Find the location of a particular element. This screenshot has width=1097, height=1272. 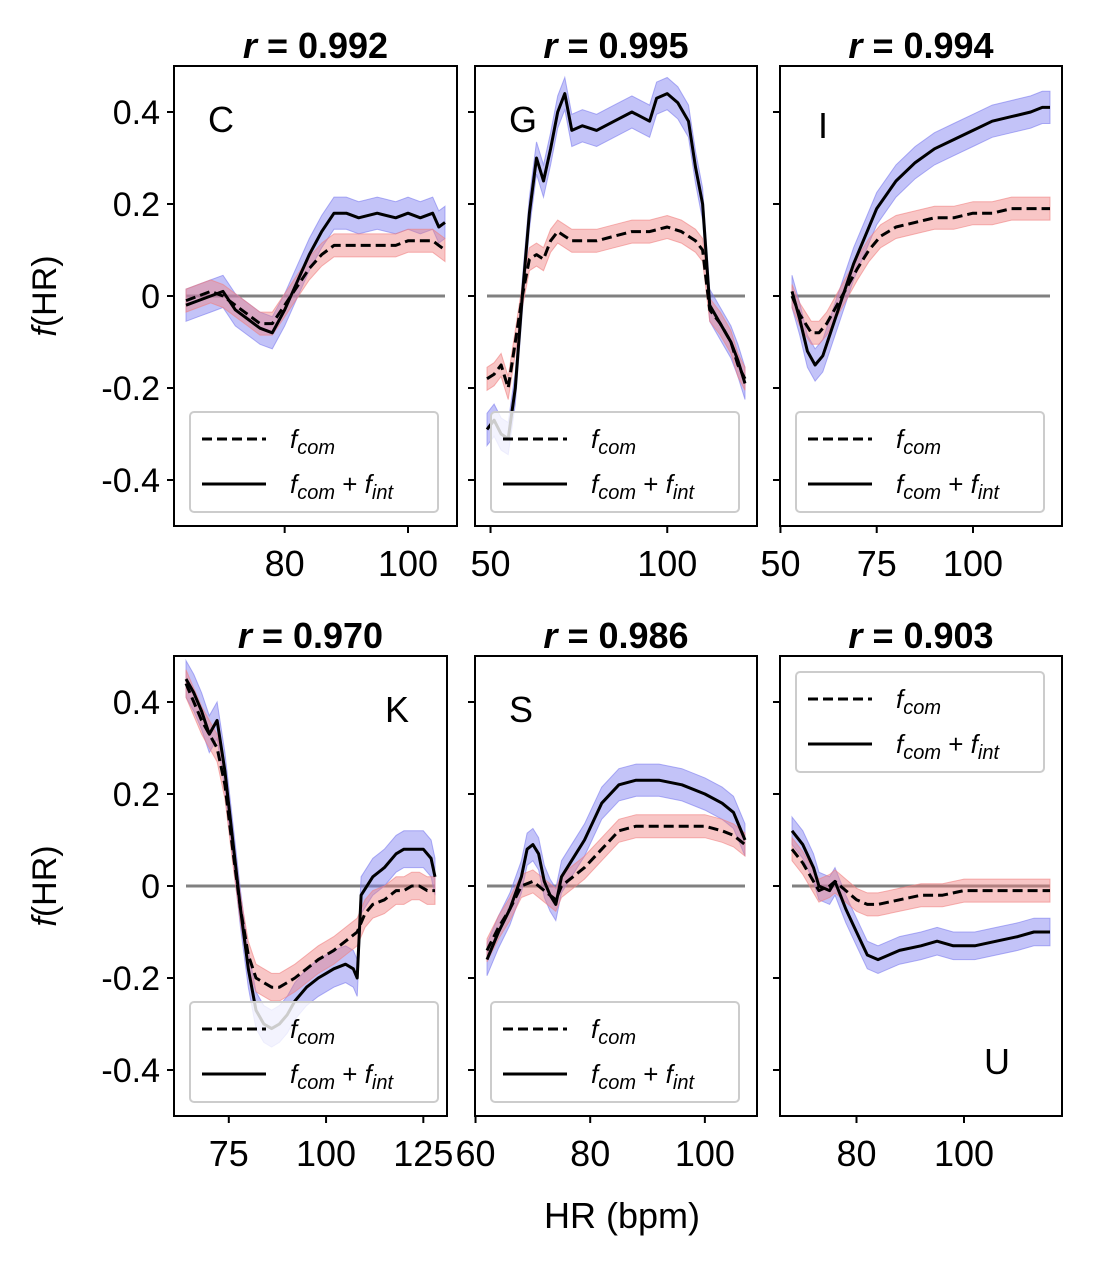

x-axis-label: HR (bpm) is located at coordinates (622, 1215).